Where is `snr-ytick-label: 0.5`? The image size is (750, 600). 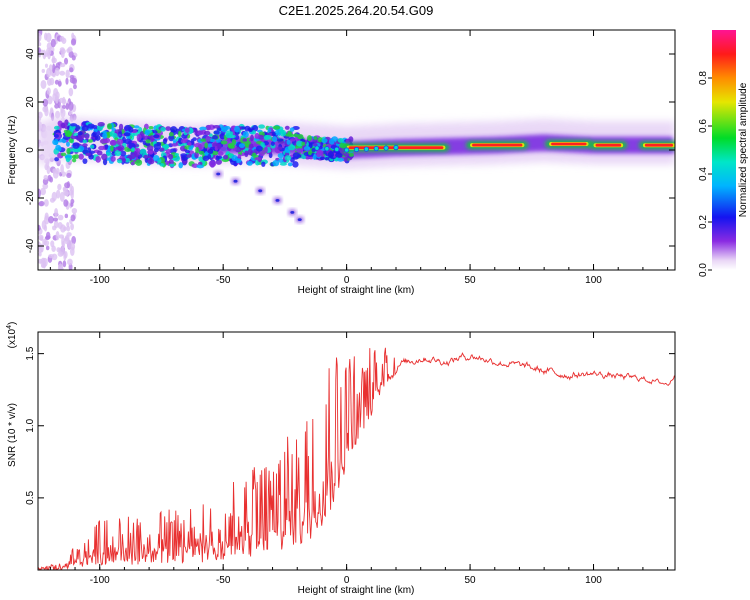
snr-ytick-label: 0.5 is located at coordinates (30, 497).